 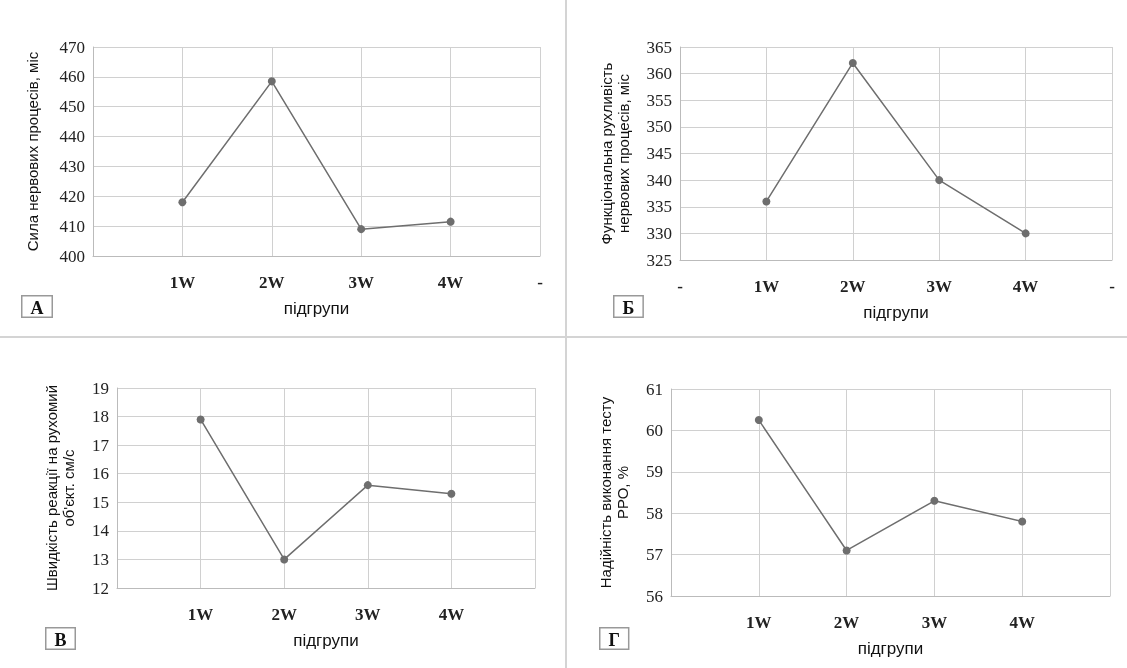 I want to click on y-tick-label: 17, so click(x=101, y=445).